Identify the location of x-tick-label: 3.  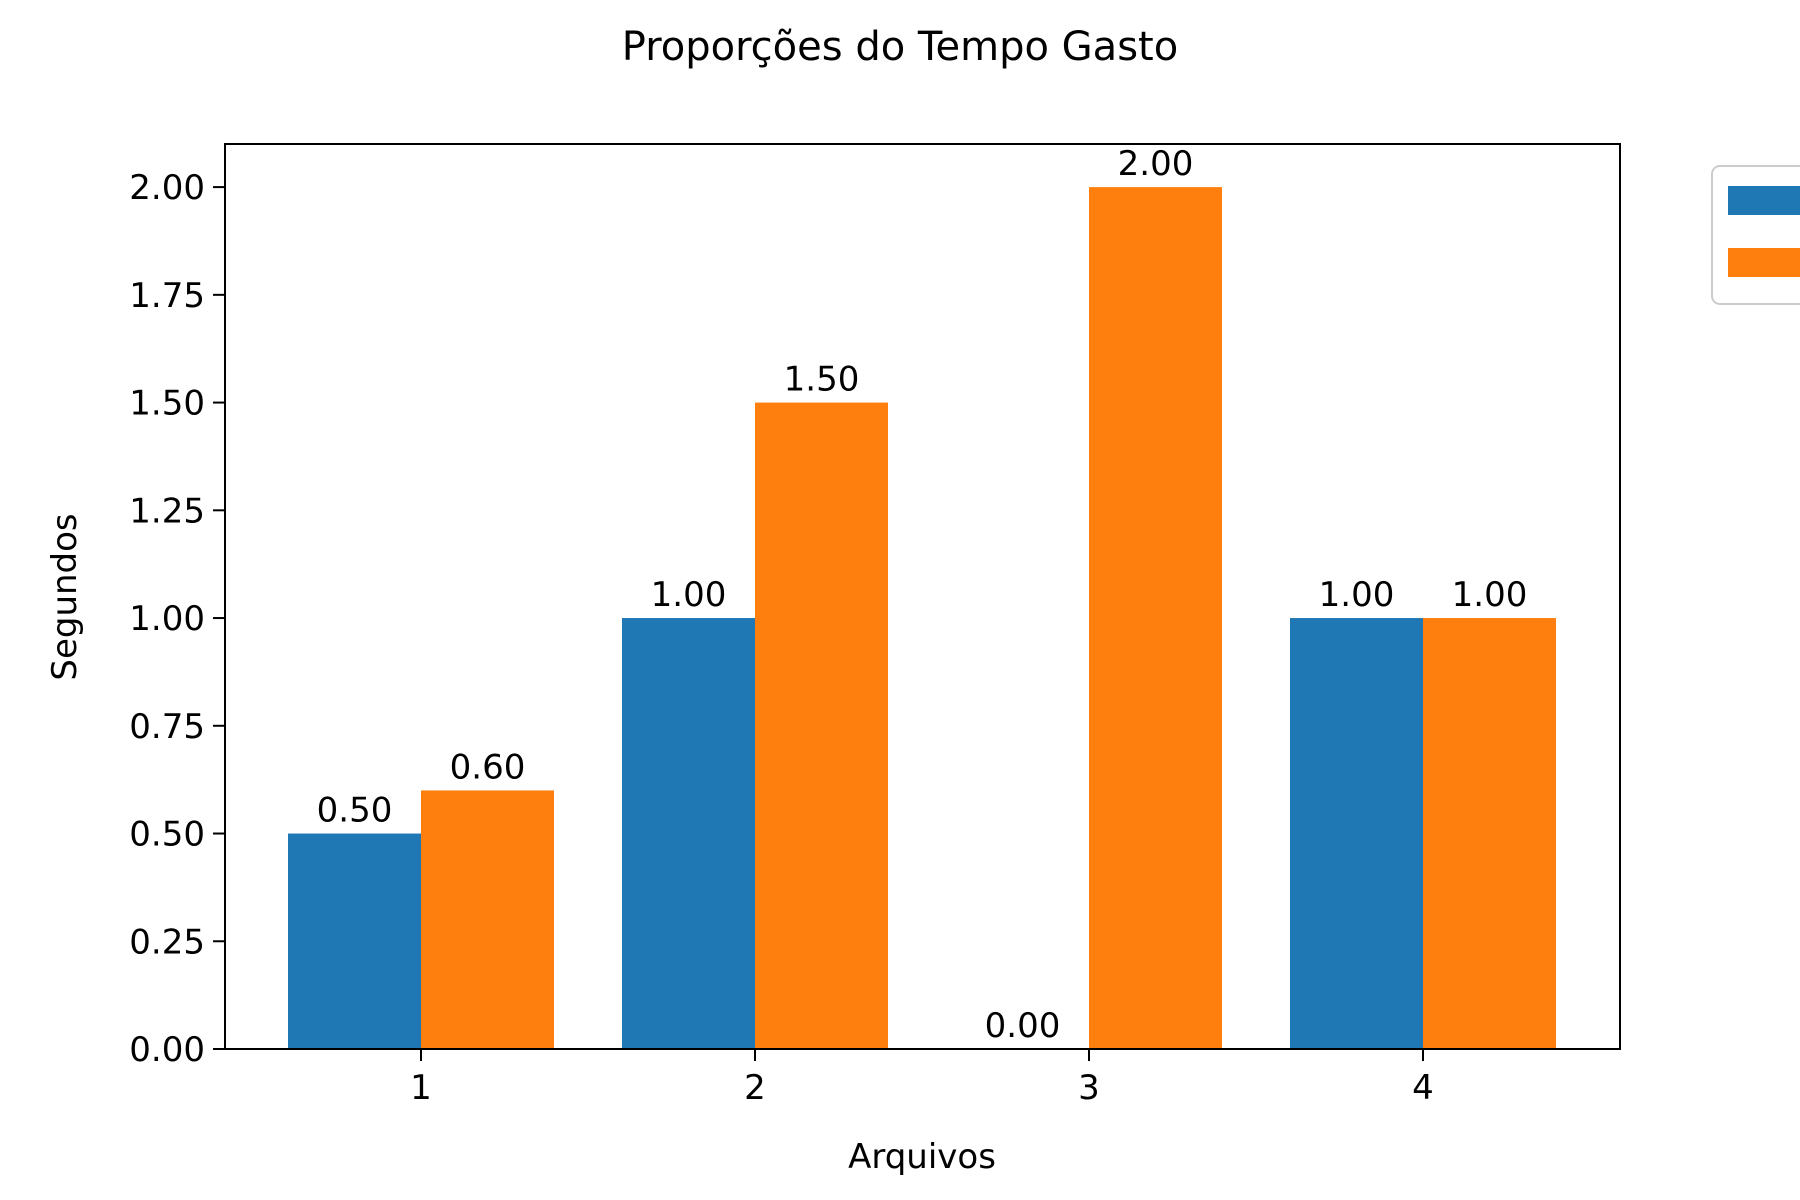
(1089, 1088).